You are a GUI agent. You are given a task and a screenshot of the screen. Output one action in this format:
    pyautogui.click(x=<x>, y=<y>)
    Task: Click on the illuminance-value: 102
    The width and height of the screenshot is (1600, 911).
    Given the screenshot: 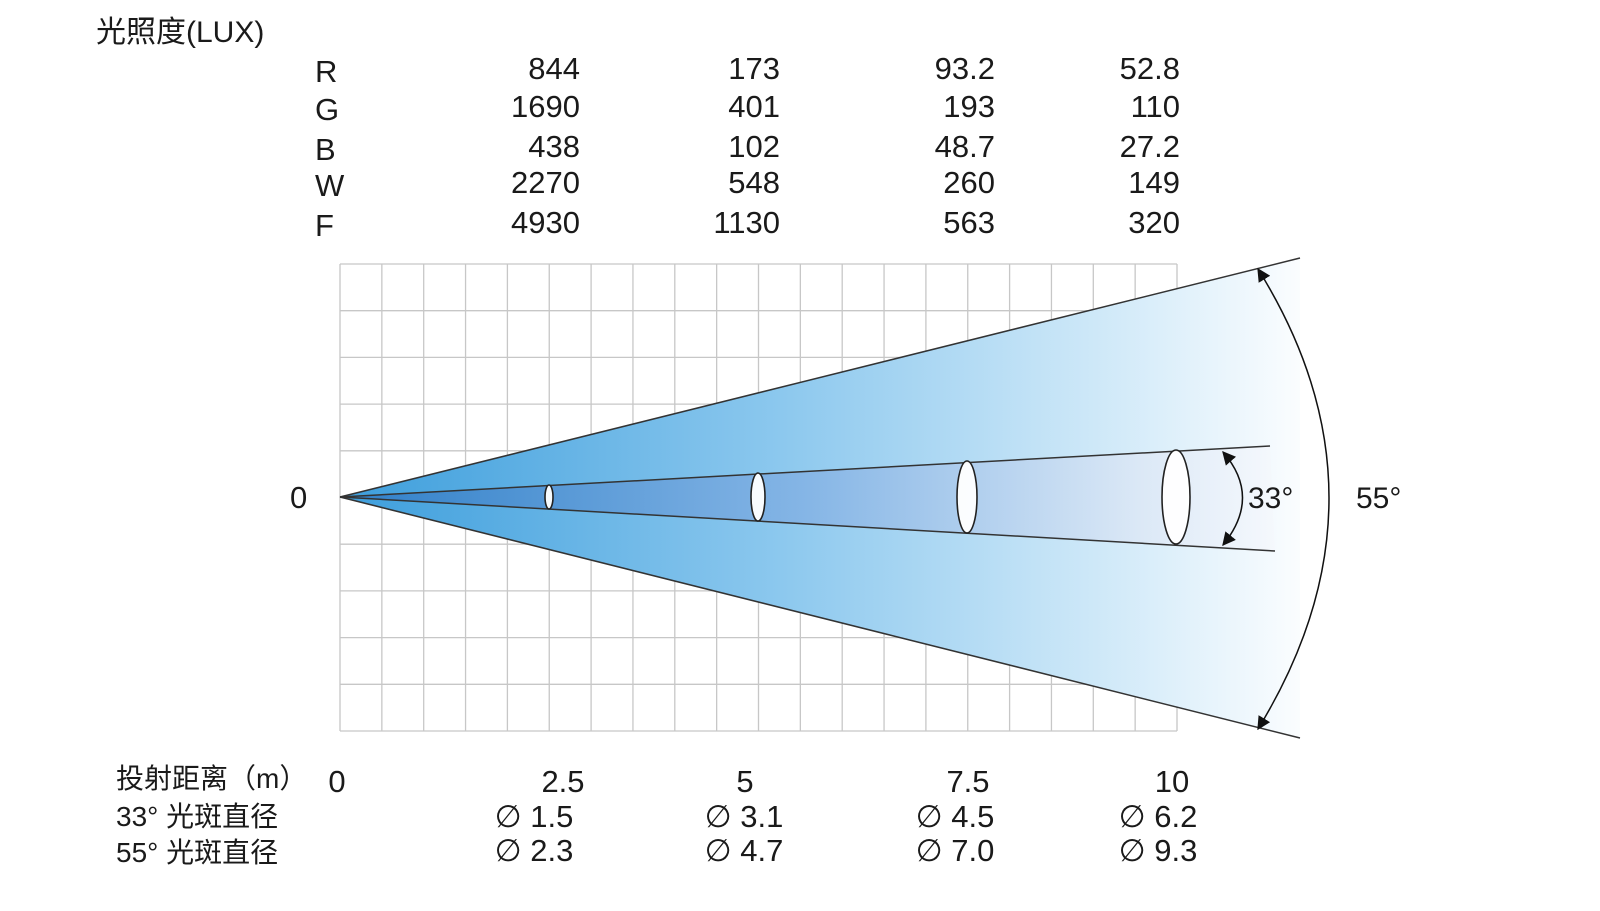 What is the action you would take?
    pyautogui.click(x=754, y=146)
    